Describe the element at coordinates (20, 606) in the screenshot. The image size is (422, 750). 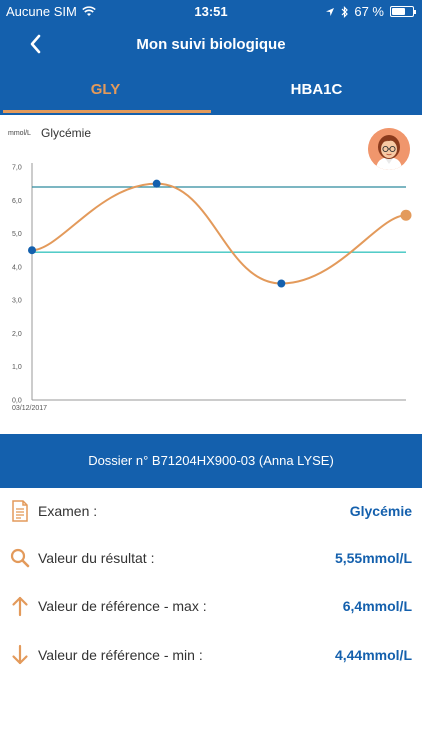
I see `arrow-up-icon` at that location.